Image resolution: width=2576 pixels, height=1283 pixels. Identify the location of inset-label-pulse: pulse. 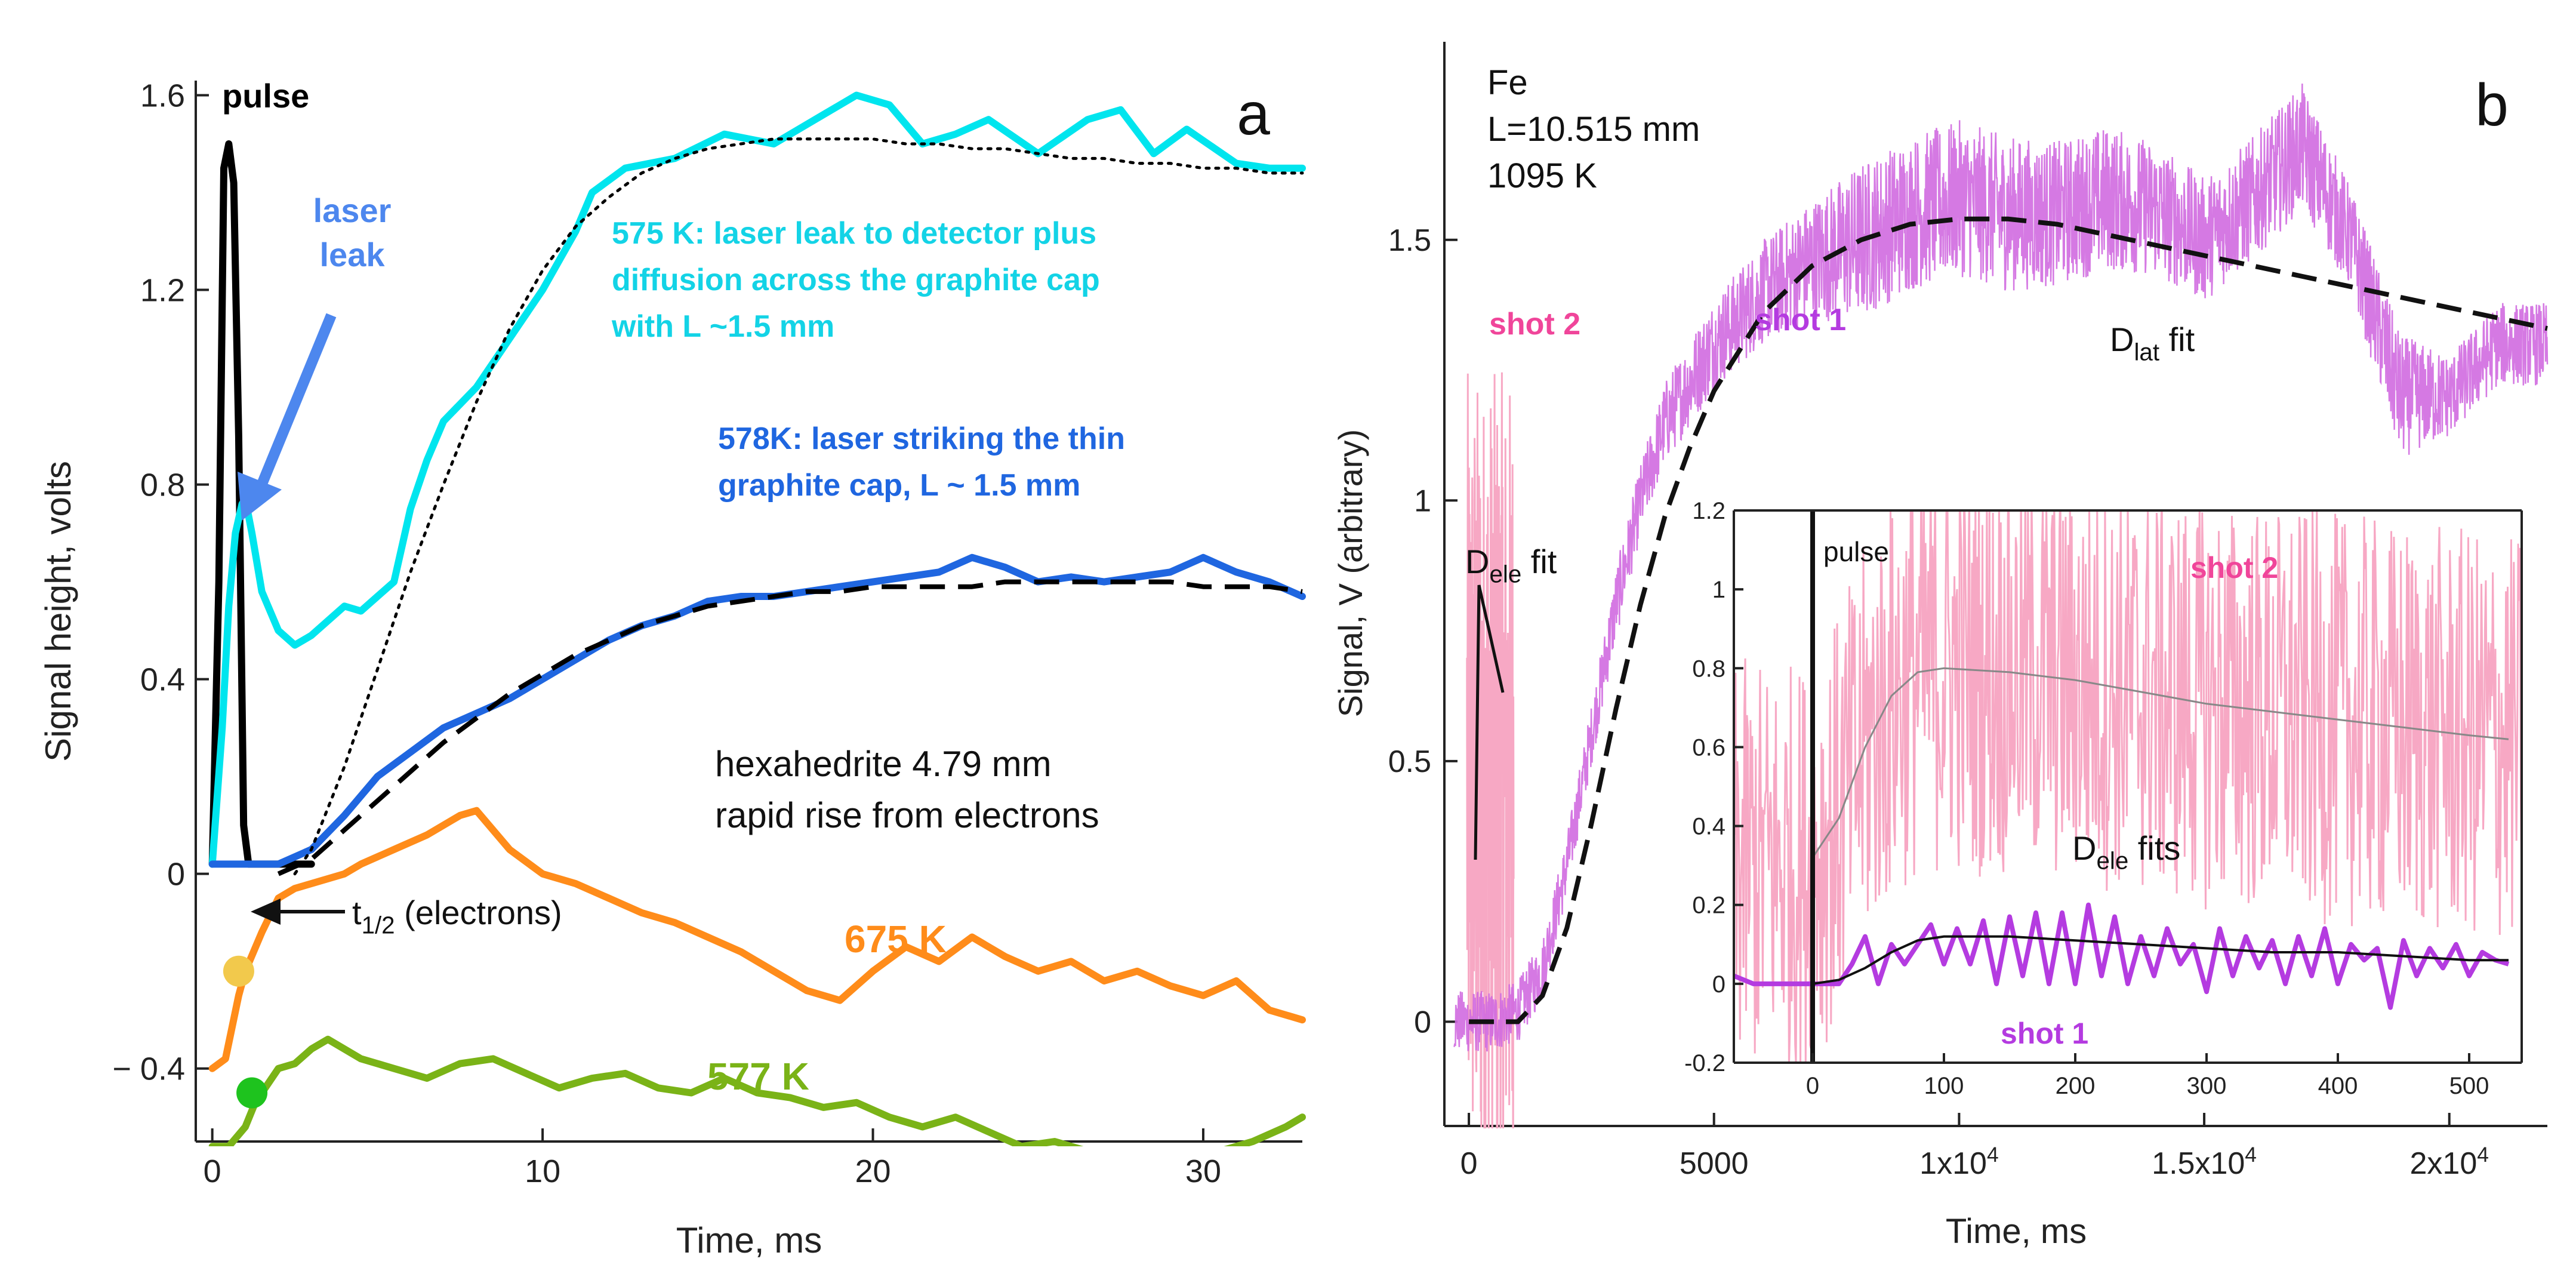
(1856, 551).